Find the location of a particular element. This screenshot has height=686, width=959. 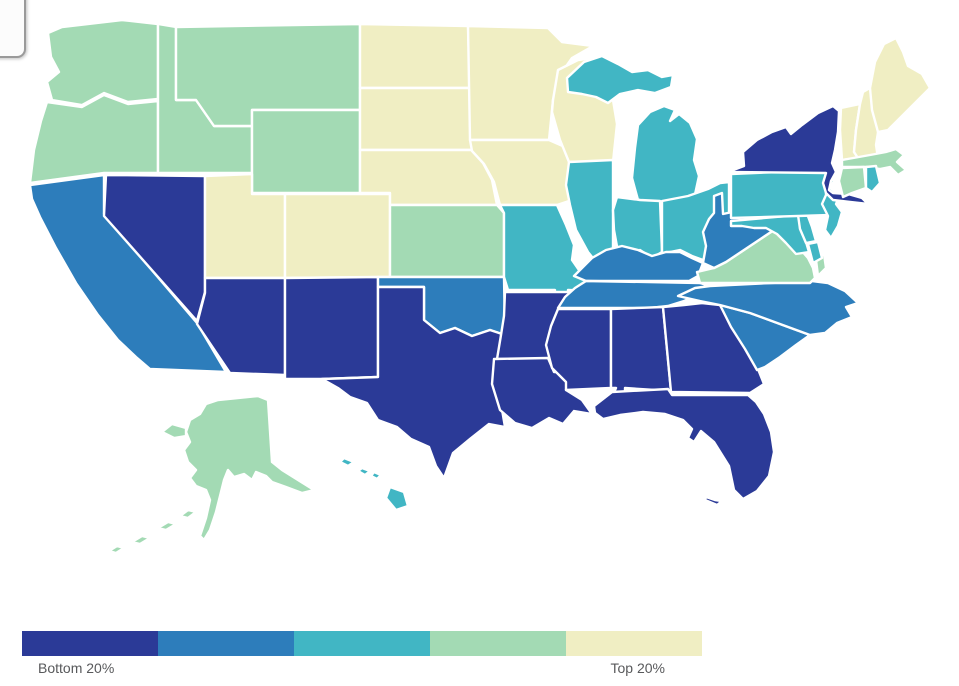

state-rhode-island is located at coordinates (873, 179).